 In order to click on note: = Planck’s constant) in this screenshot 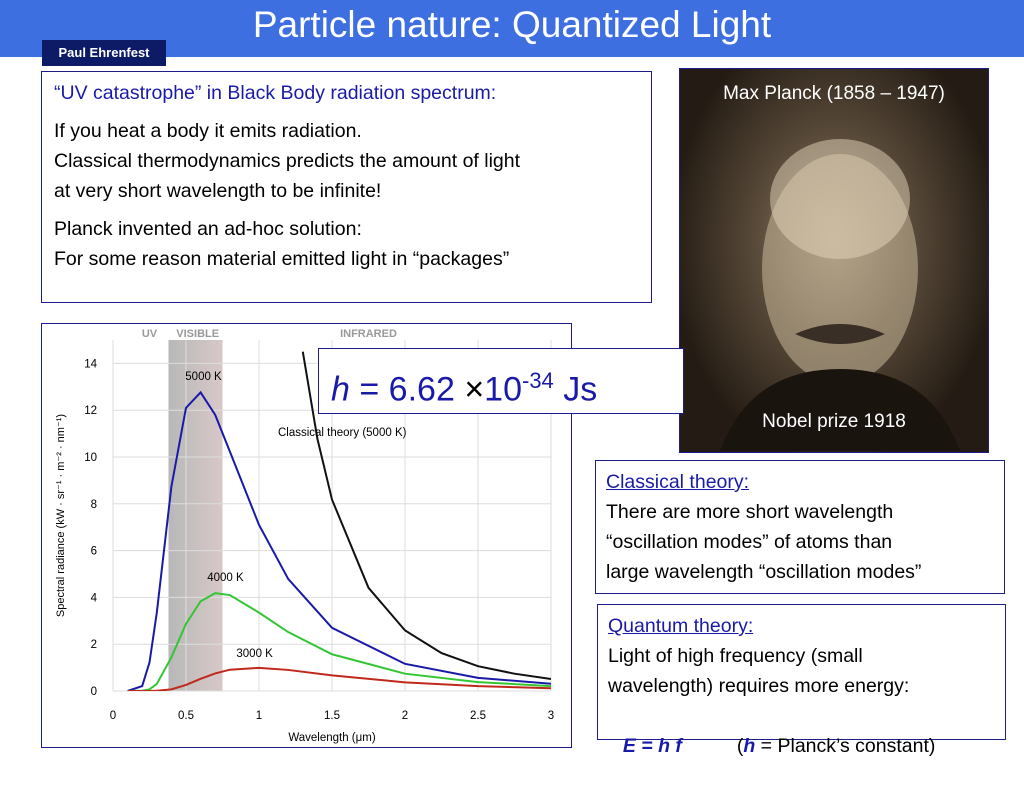, I will do `click(845, 746)`.